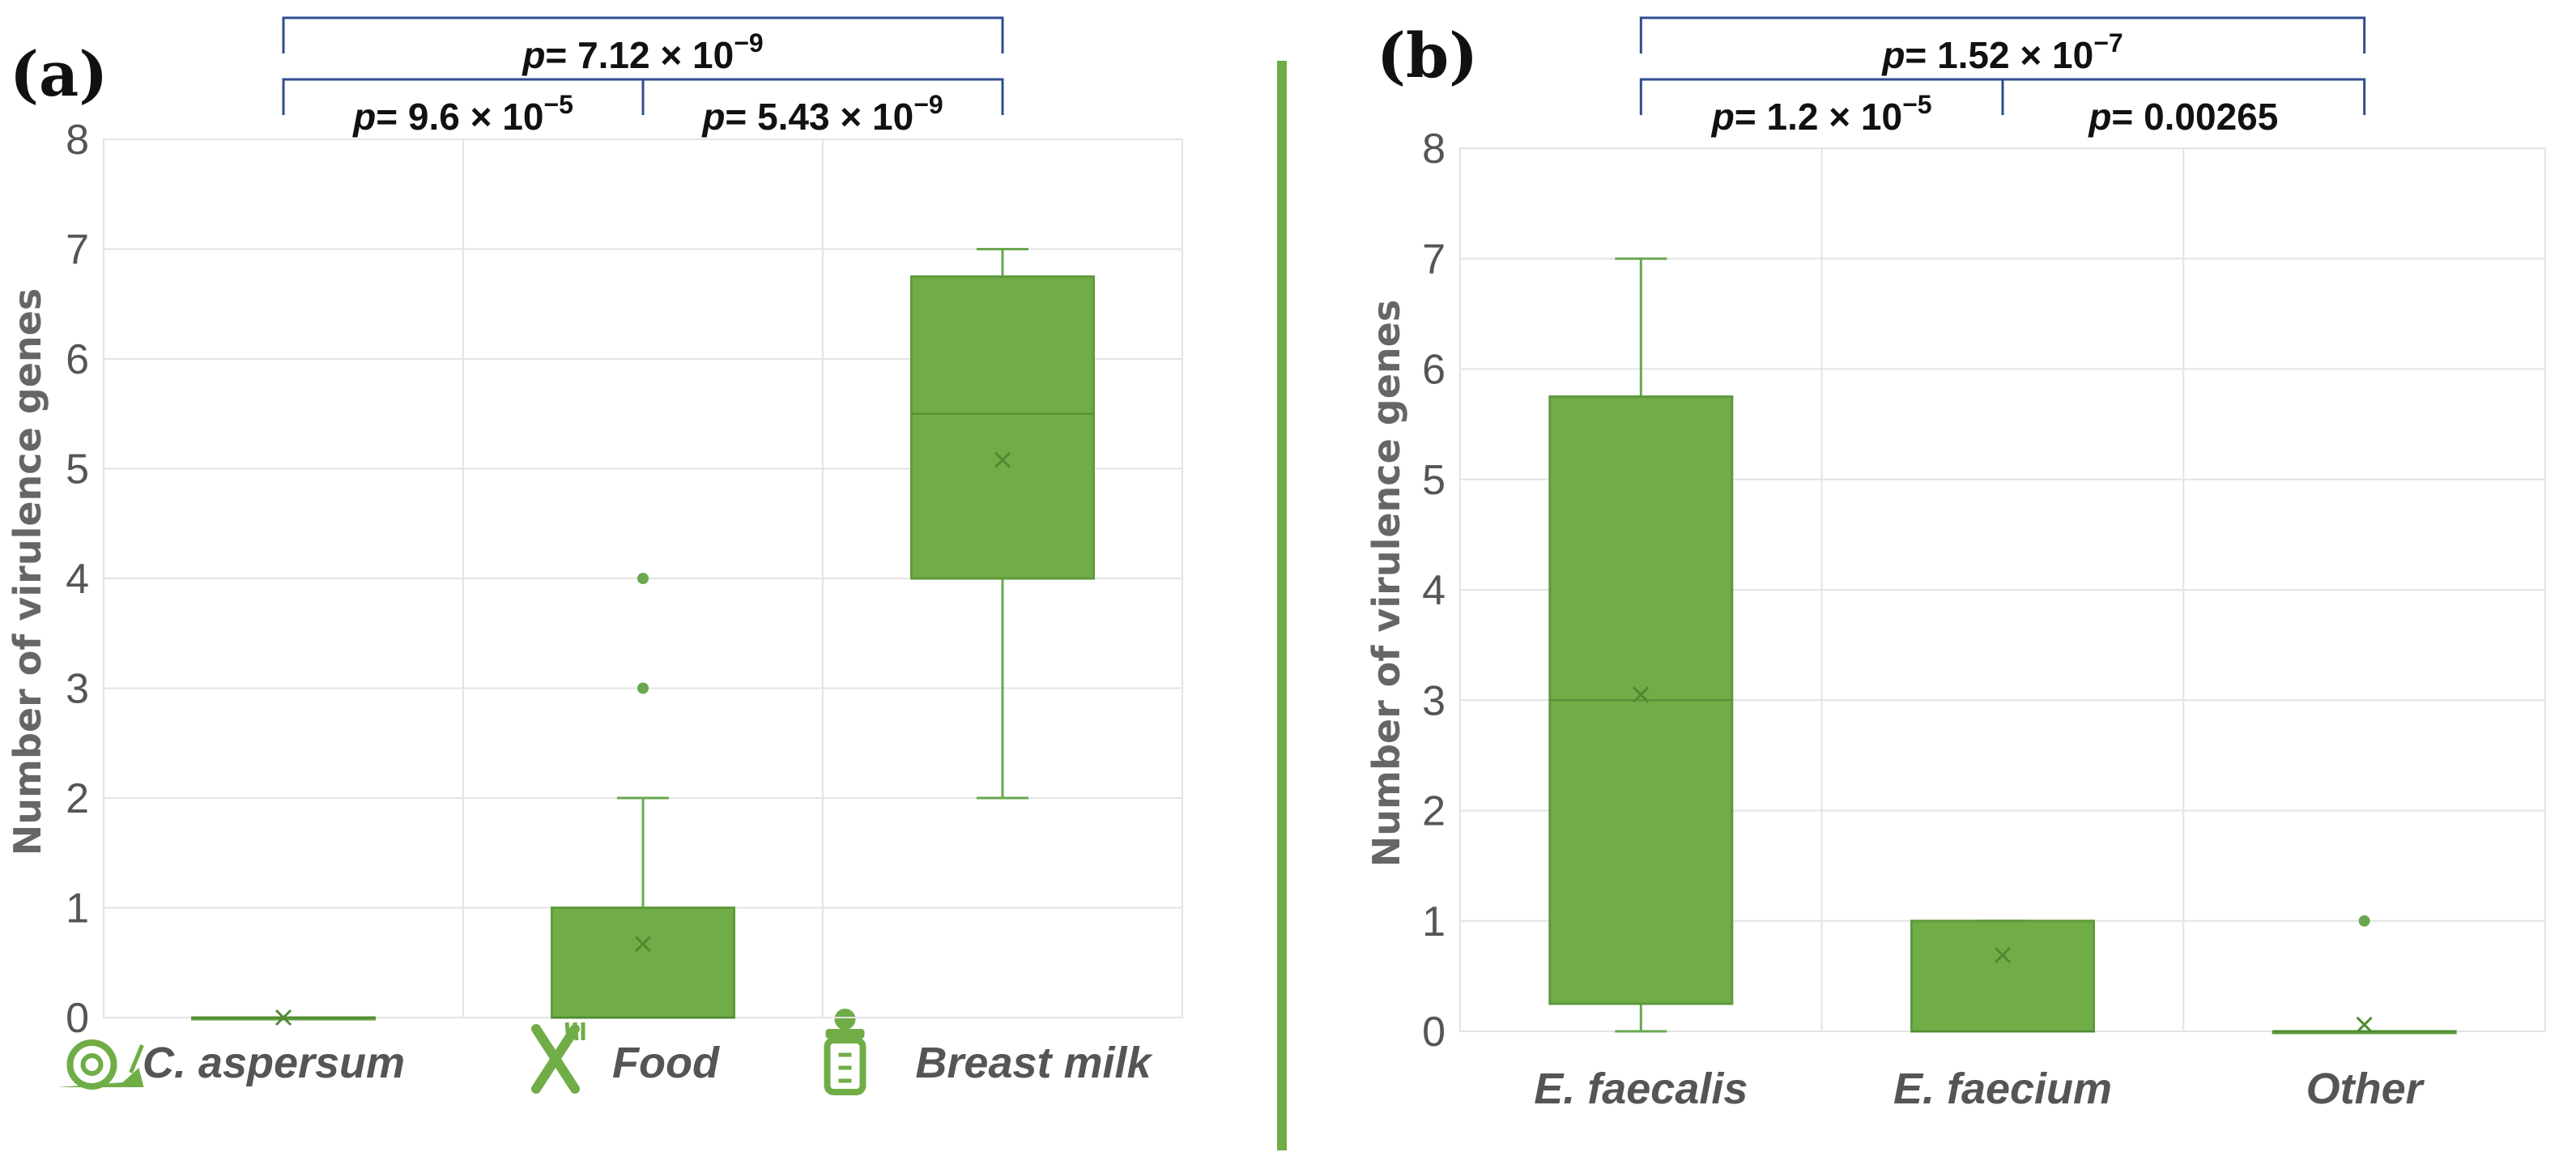 This screenshot has height=1165, width=2576. I want to click on panel-b-significance-brackets: p= 1.52 × 10−7p= 1.2 × 10−5 p= 0.00265, so click(2002, 77).